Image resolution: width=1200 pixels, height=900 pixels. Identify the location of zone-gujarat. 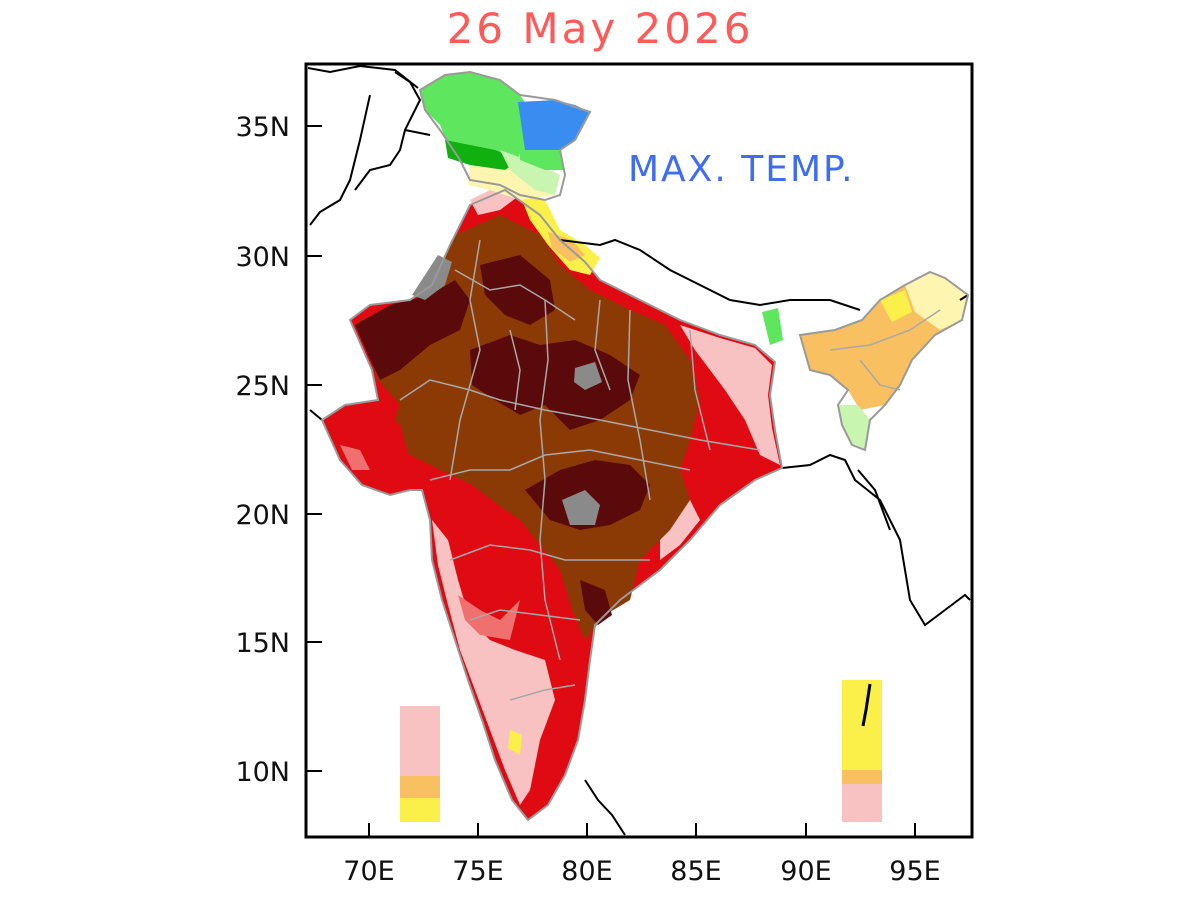
(367, 448).